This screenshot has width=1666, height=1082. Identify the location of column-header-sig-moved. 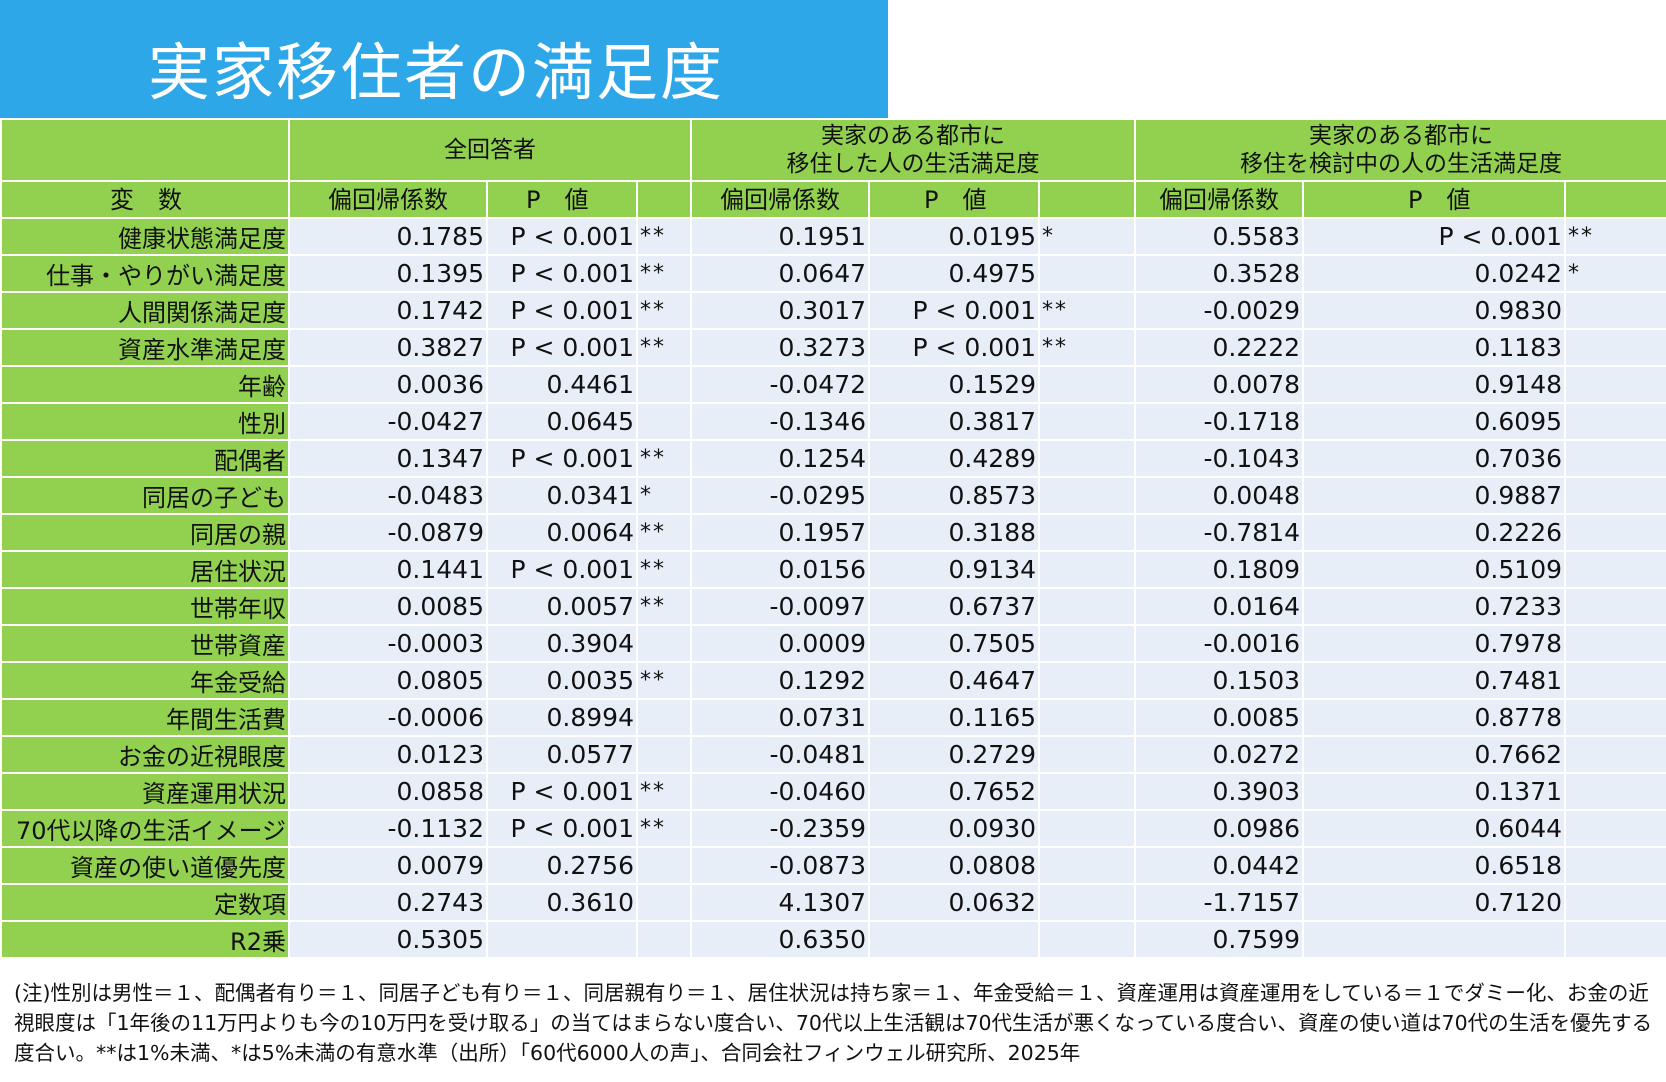
(1087, 199).